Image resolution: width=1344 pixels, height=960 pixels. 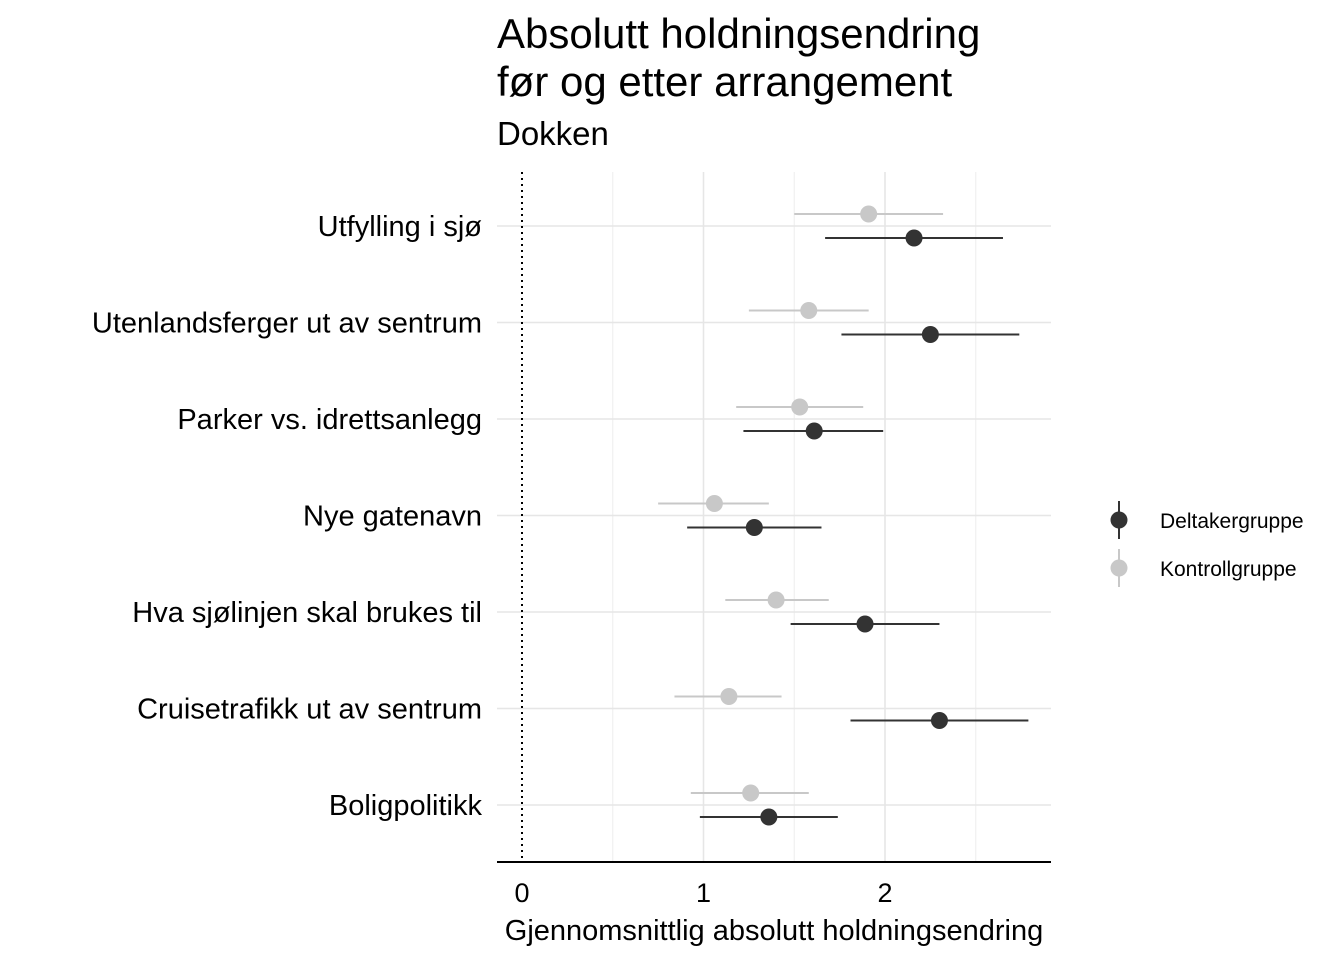 I want to click on x-tick-label: 0, so click(x=521, y=893).